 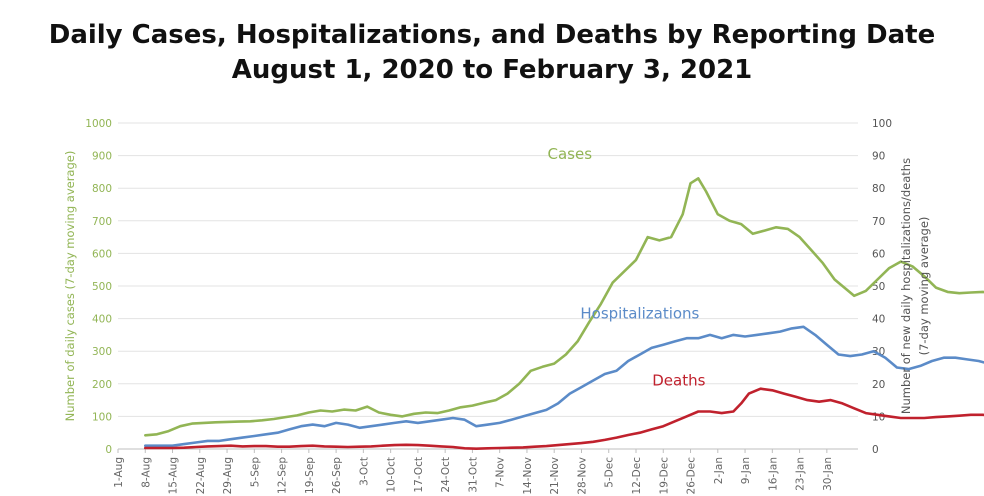 What do you see at coordinates (875, 450) in the screenshot?
I see `right-tick-label: 0` at bounding box center [875, 450].